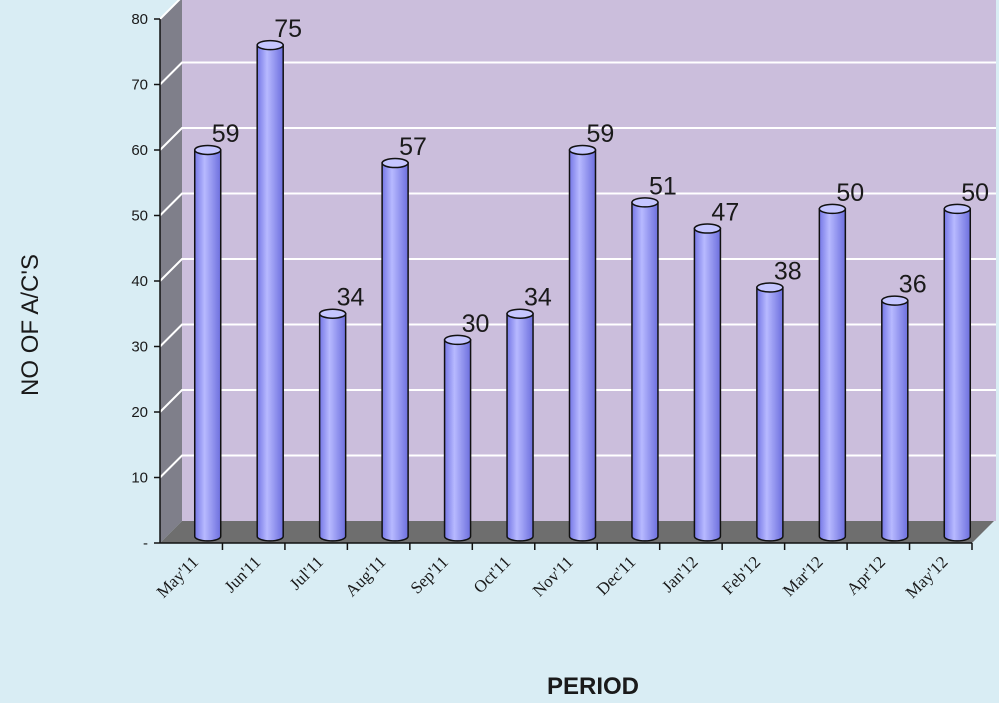 The image size is (999, 703). Describe the element at coordinates (139, 85) in the screenshot. I see `y-tick-label: 70` at that location.